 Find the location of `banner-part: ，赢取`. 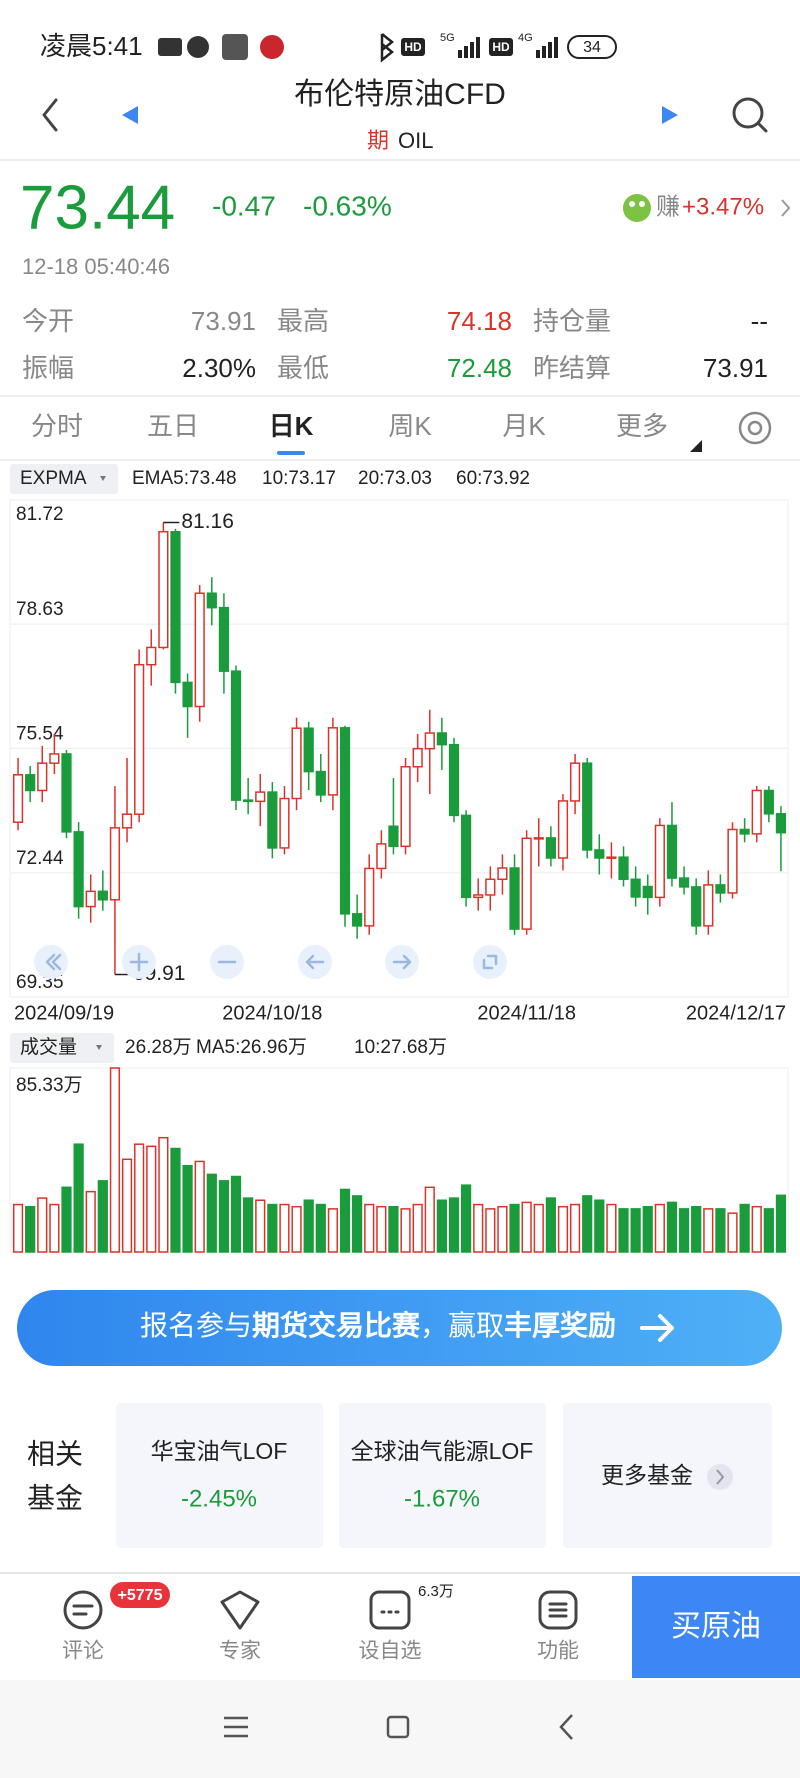

banner-part: ，赢取 is located at coordinates (462, 1325).